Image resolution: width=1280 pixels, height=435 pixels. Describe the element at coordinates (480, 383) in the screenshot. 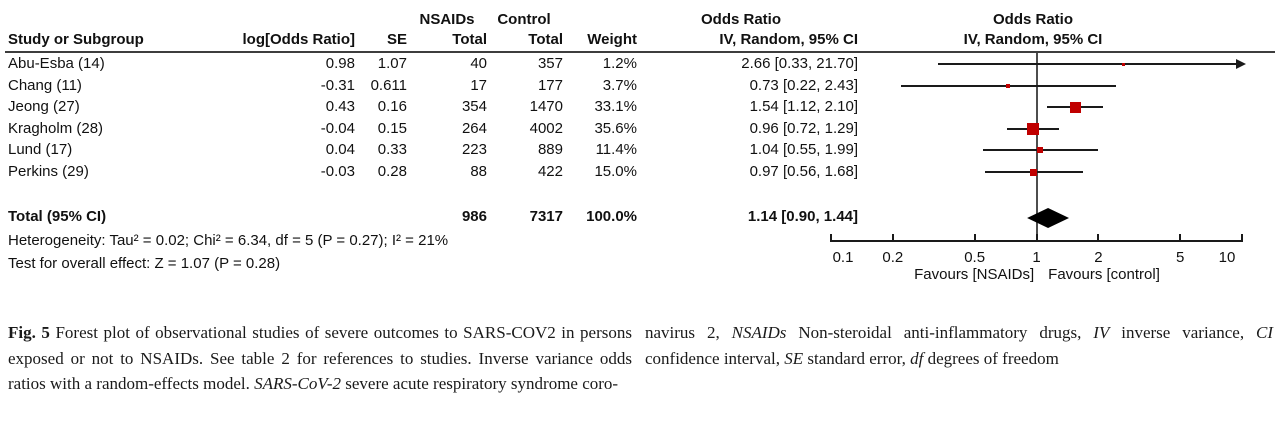

I see `caption-run: severe acute respiratory syndrome coro-` at that location.